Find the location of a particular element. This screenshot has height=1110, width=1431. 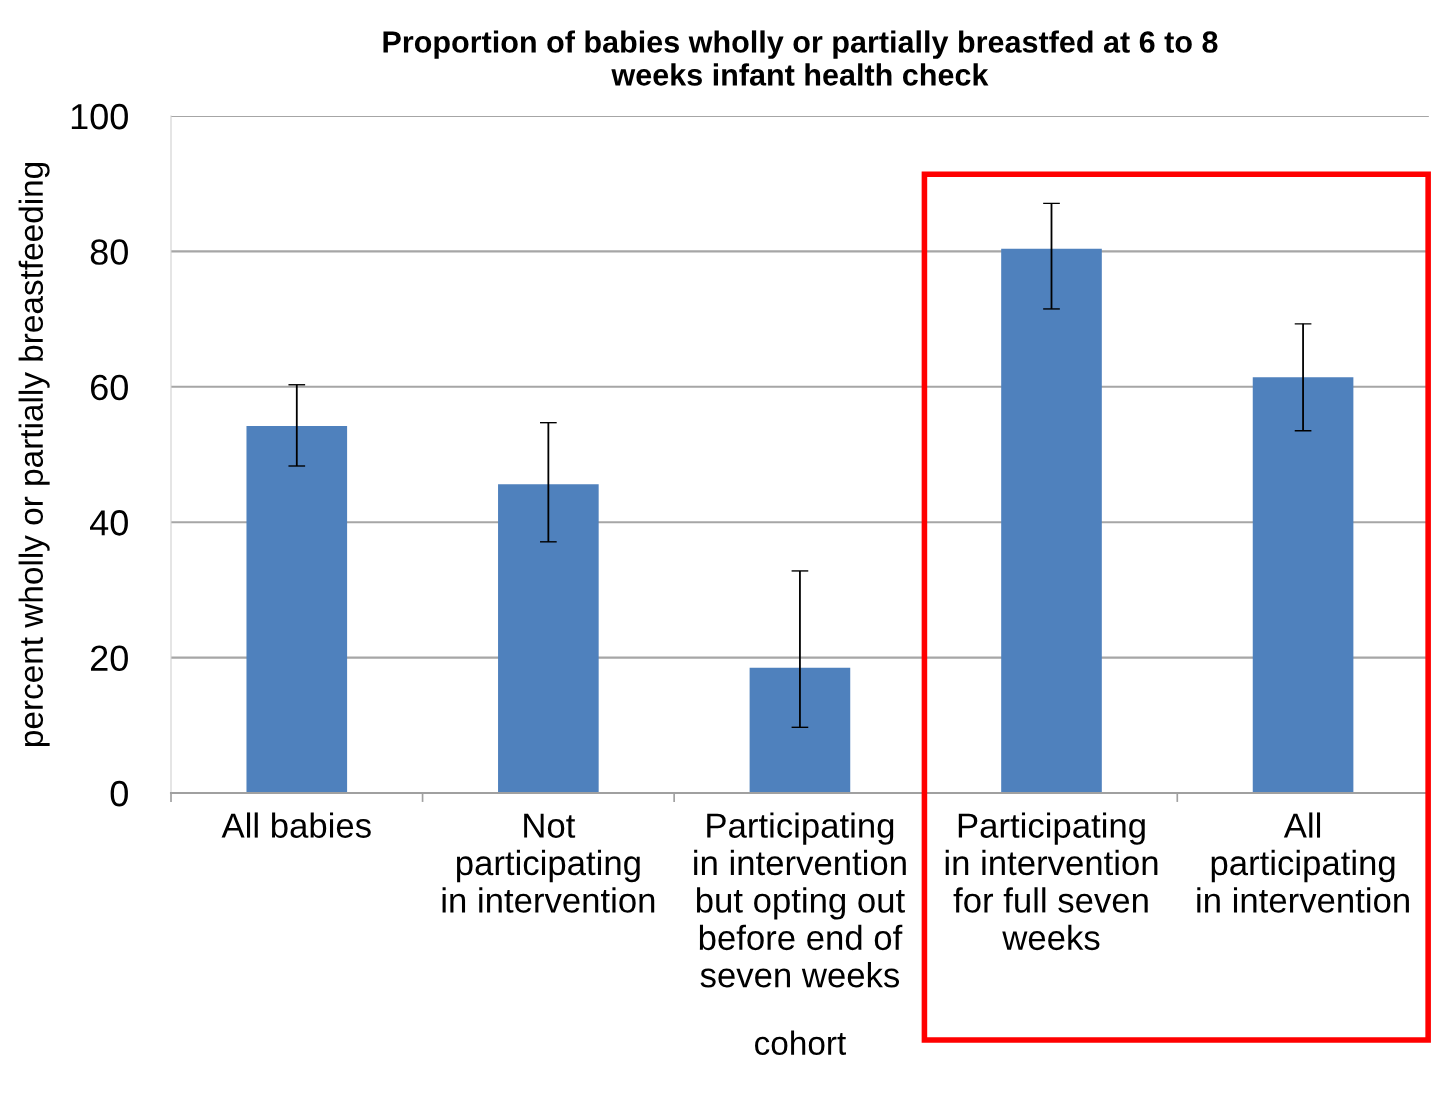

x-tick-label: Participating in intervention but opting out before end of seven weeks is located at coordinates (800, 900).